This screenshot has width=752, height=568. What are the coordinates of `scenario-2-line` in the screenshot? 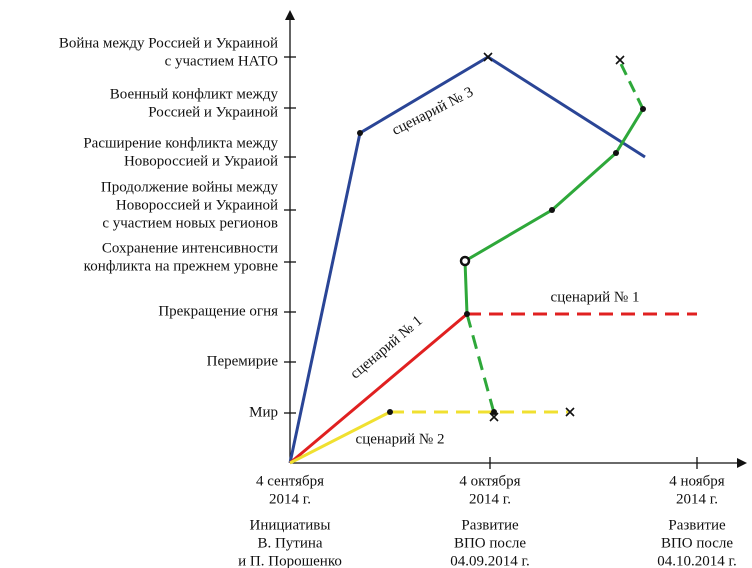 It's located at (340, 437).